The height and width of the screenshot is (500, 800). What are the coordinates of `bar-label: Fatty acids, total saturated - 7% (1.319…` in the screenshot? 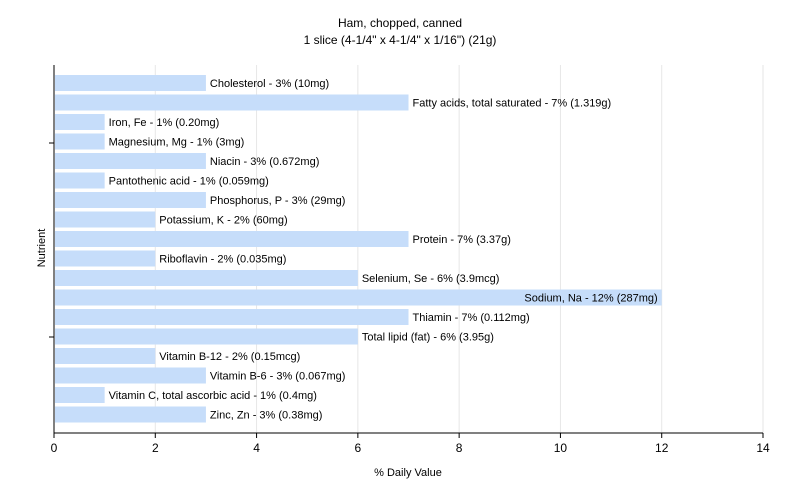 It's located at (512, 104).